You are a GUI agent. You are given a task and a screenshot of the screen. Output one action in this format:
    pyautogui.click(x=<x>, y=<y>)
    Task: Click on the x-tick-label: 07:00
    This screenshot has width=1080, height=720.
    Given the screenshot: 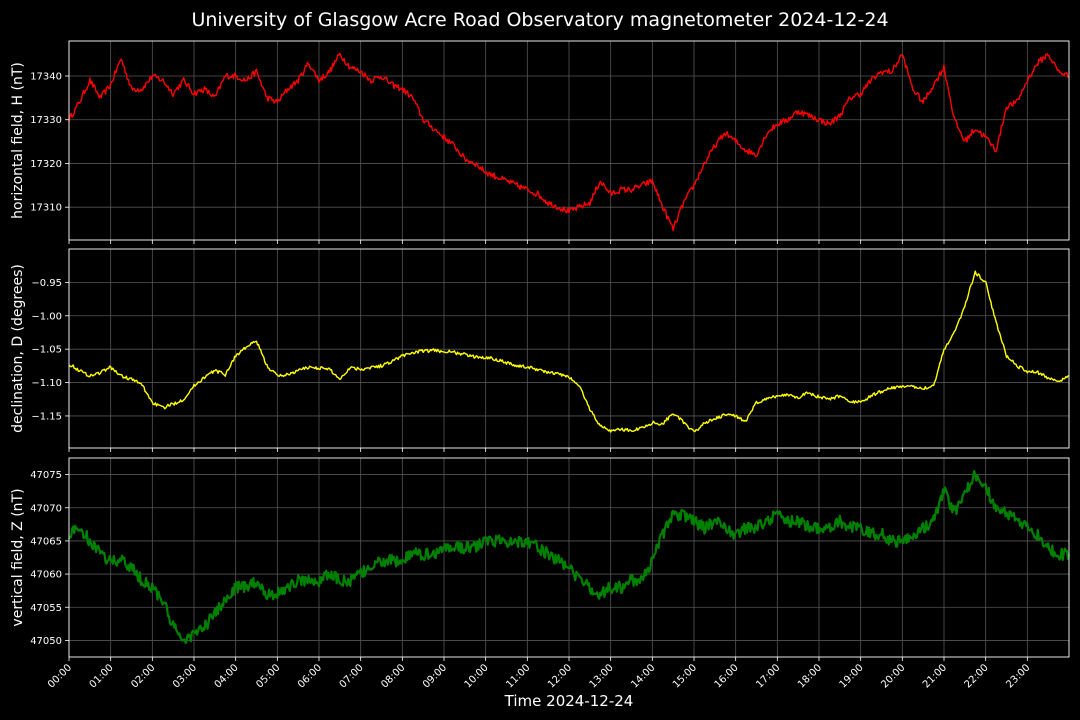 What is the action you would take?
    pyautogui.click(x=352, y=676)
    